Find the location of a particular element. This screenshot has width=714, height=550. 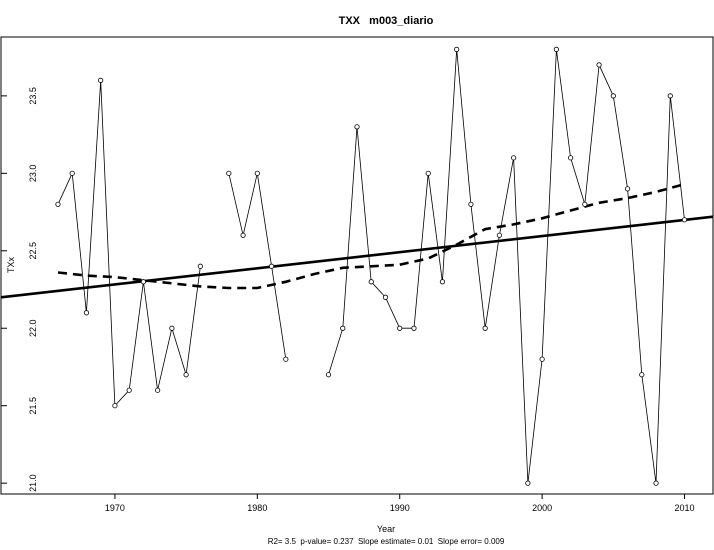

y-axis-label: TXx is located at coordinates (11, 265).